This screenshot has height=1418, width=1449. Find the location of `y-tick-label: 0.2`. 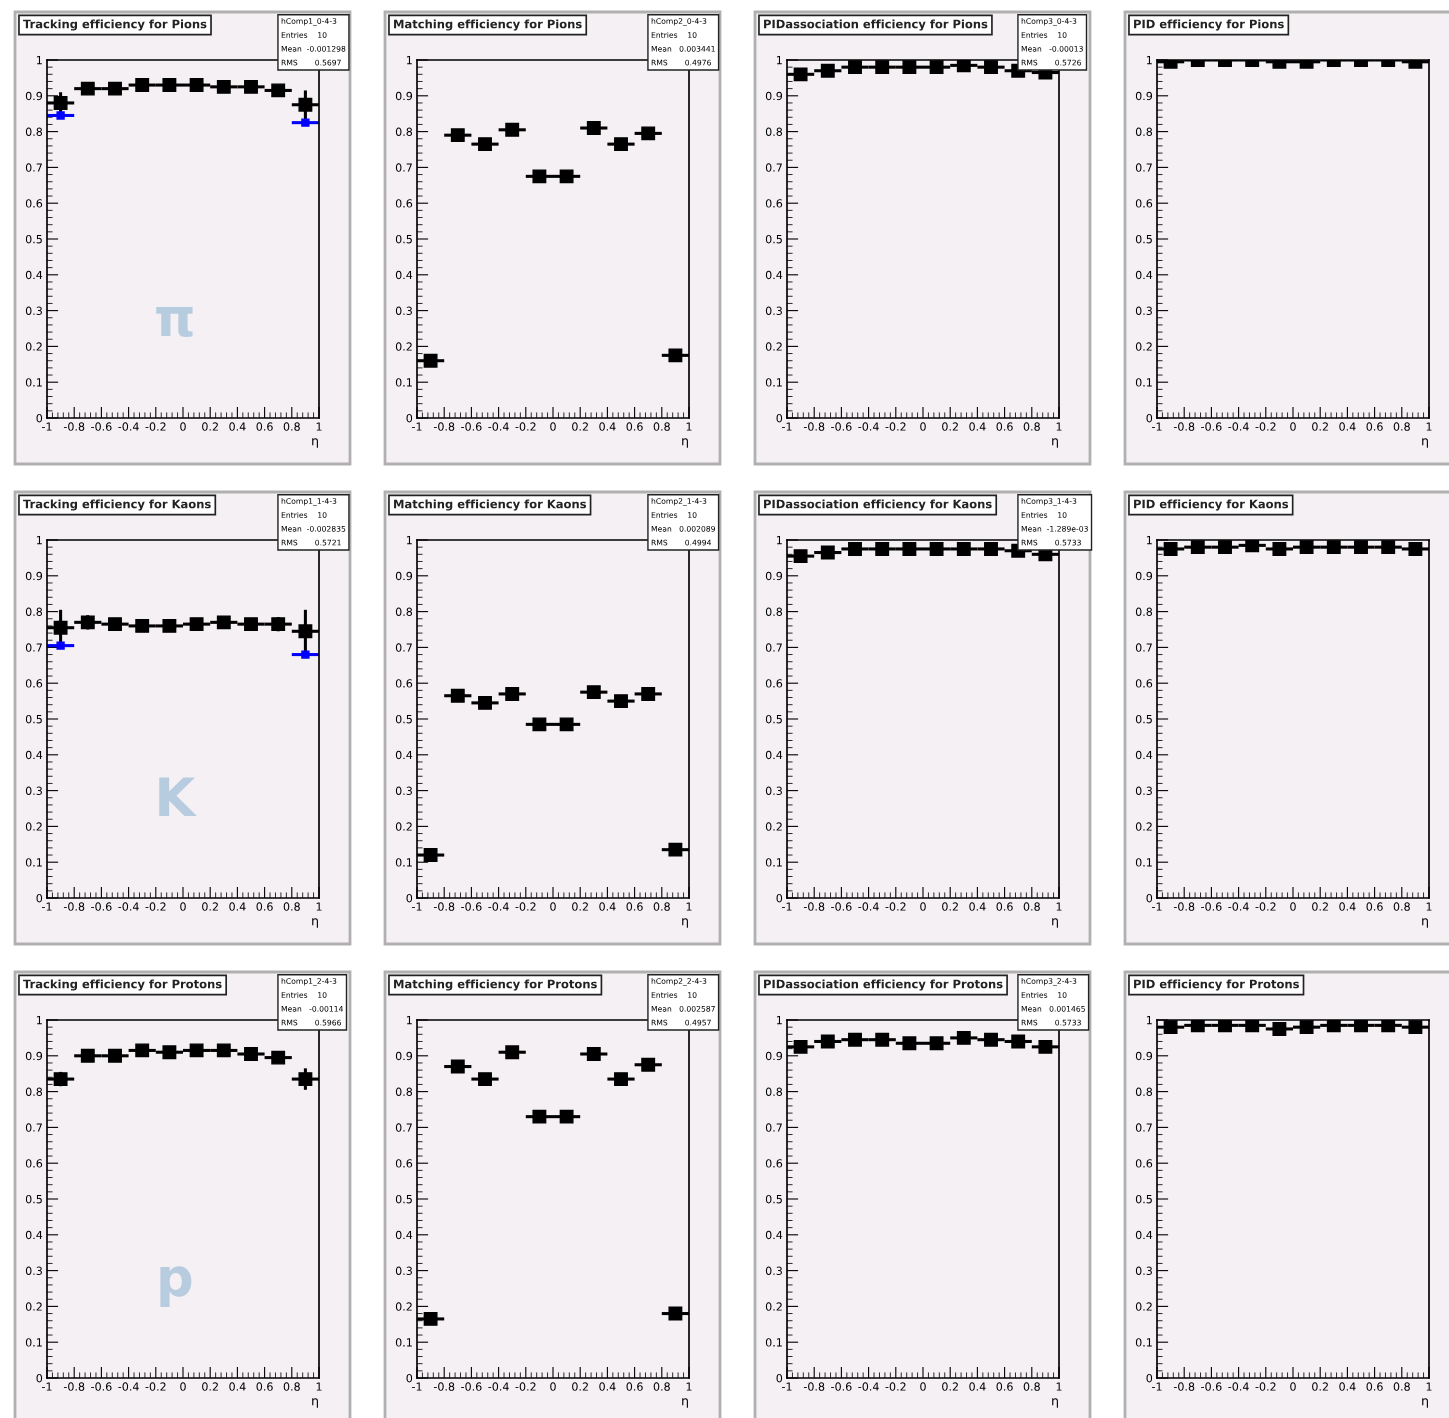

y-tick-label: 0.2 is located at coordinates (33, 1306).